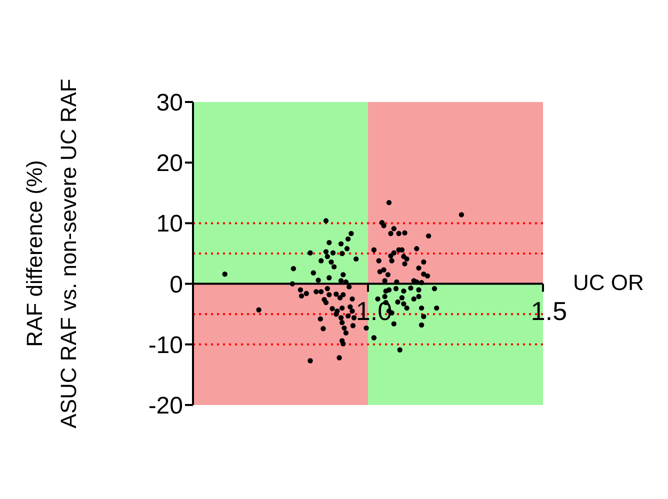 Image resolution: width=668 pixels, height=499 pixels. What do you see at coordinates (165, 345) in the screenshot?
I see `y-tick-label: -10` at bounding box center [165, 345].